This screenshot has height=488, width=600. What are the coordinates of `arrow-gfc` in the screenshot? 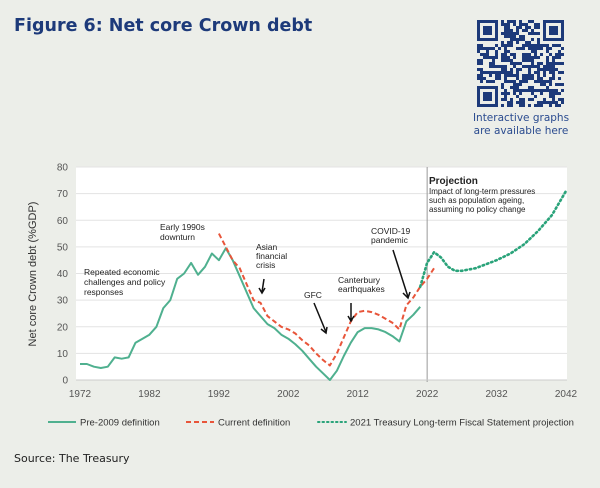 It's located at (320, 318).